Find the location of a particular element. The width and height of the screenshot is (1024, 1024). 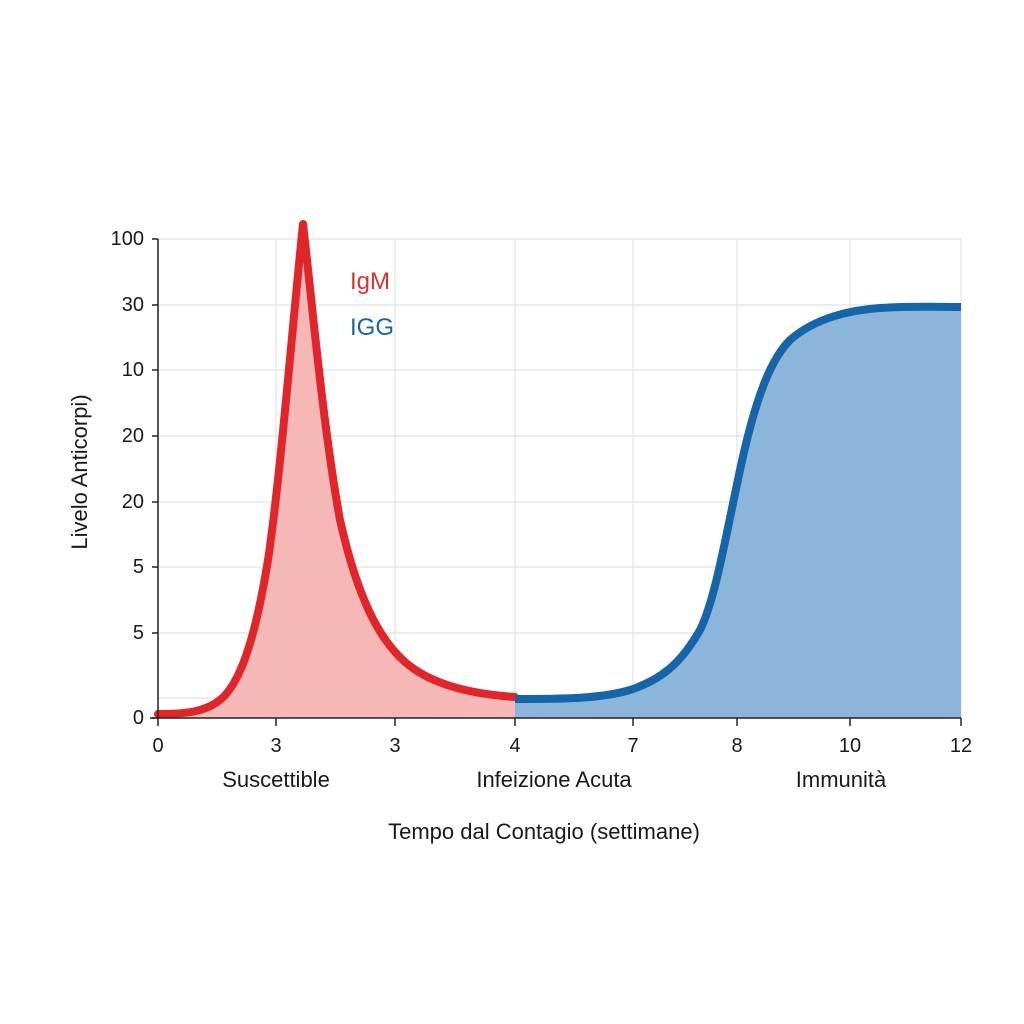

phase-label-acute-infection: Infeizione Acuta is located at coordinates (554, 779).